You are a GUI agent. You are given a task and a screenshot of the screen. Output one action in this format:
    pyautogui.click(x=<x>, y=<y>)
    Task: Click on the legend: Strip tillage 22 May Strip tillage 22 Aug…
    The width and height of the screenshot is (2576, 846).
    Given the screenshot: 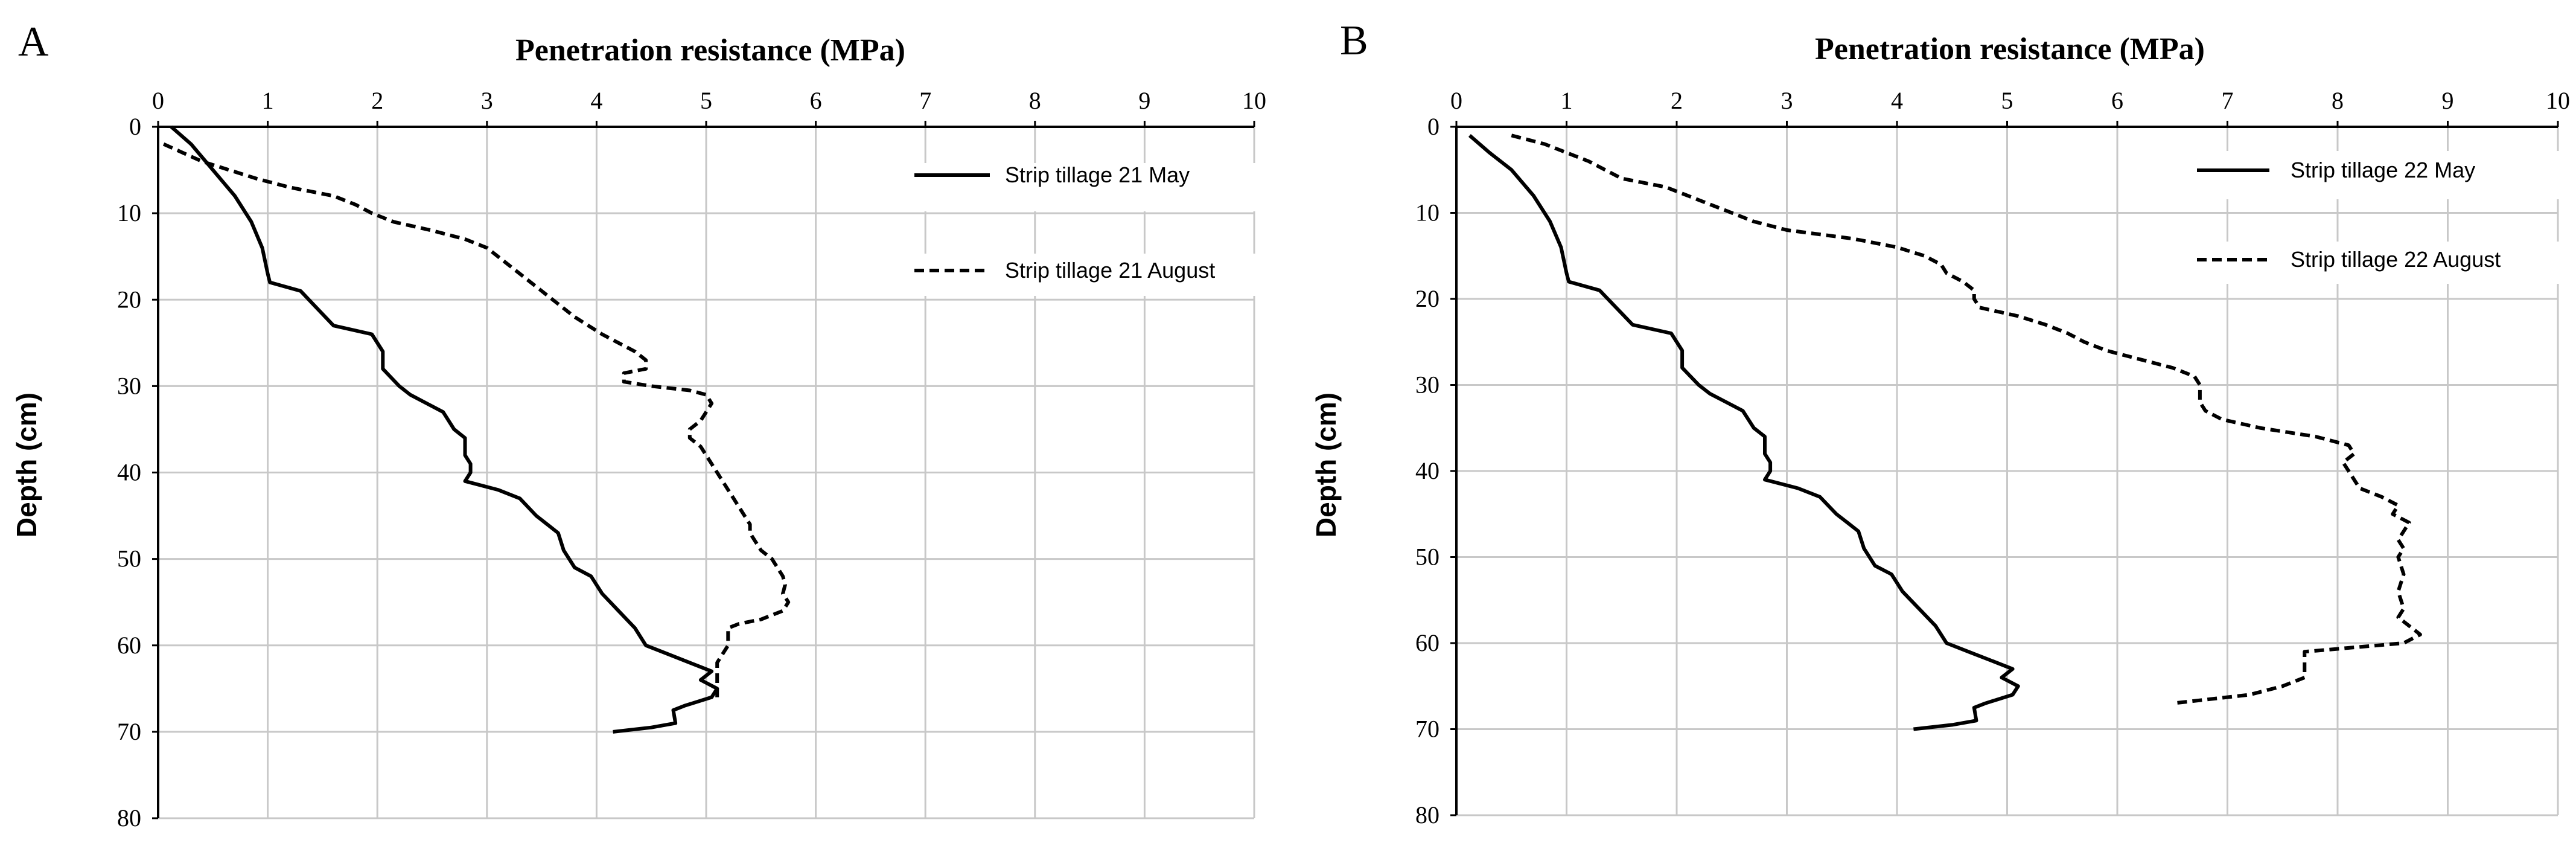 What is the action you would take?
    pyautogui.click(x=2349, y=215)
    